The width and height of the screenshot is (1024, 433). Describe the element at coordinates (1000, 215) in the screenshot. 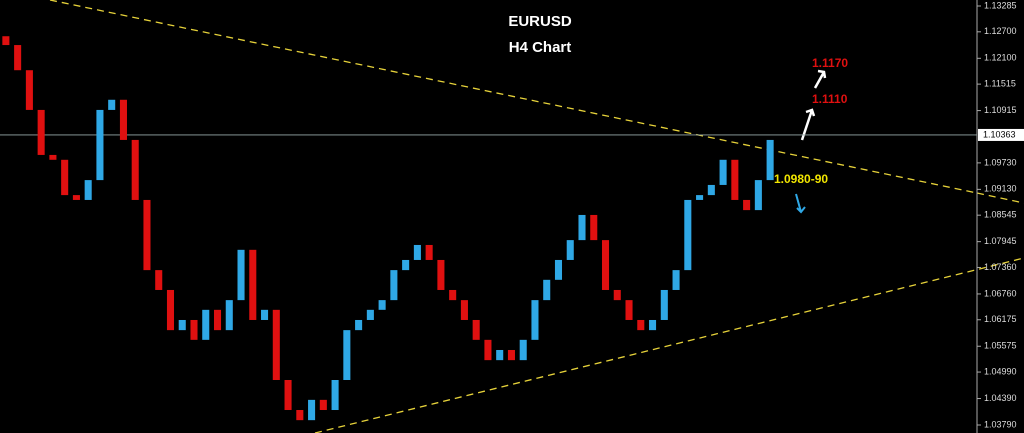

I see `y-tick-label: 1.08545` at that location.